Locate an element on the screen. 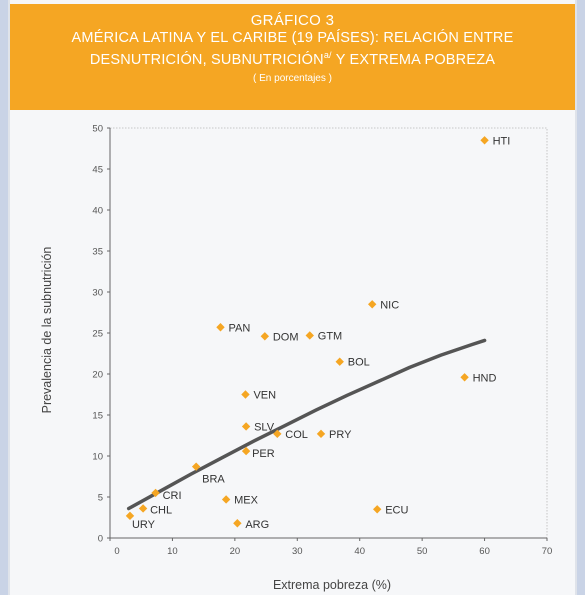 This screenshot has width=585, height=595. data-point-hnd is located at coordinates (464, 377).